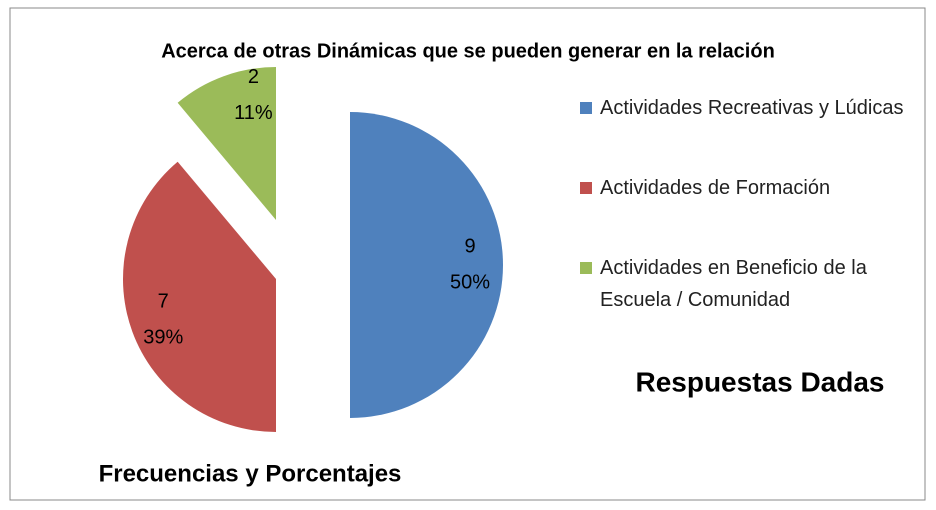 The height and width of the screenshot is (510, 936). I want to click on percent-label: 50%, so click(470, 282).